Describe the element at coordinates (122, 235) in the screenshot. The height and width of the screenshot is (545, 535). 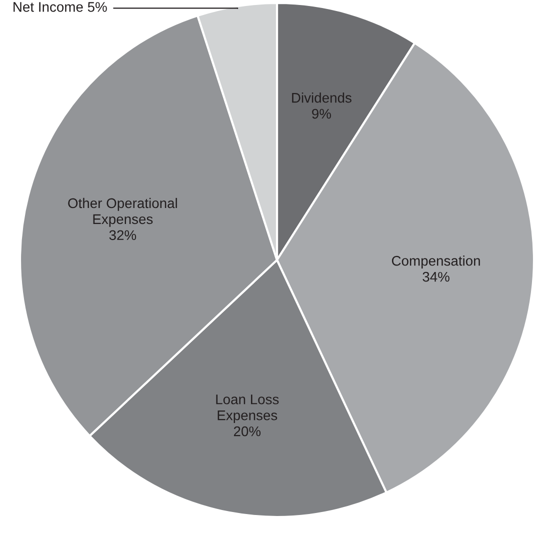
I see `data-label: 32%` at that location.